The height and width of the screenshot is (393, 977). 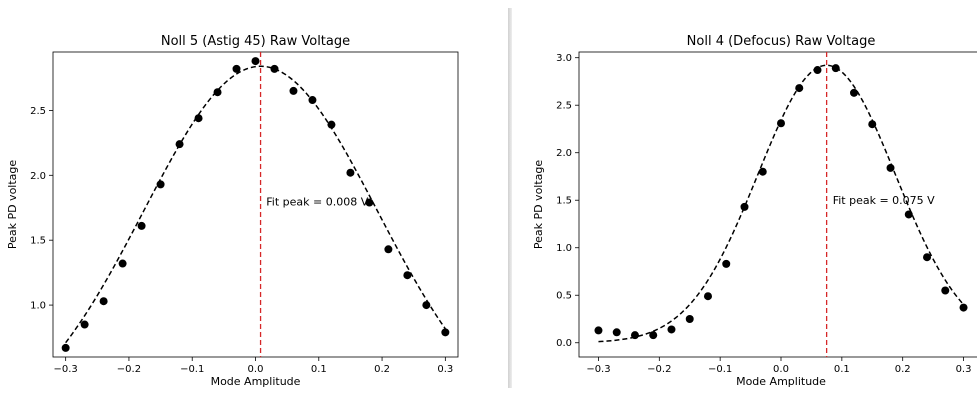 I want to click on y-tick-label: 0.5, so click(x=564, y=296).